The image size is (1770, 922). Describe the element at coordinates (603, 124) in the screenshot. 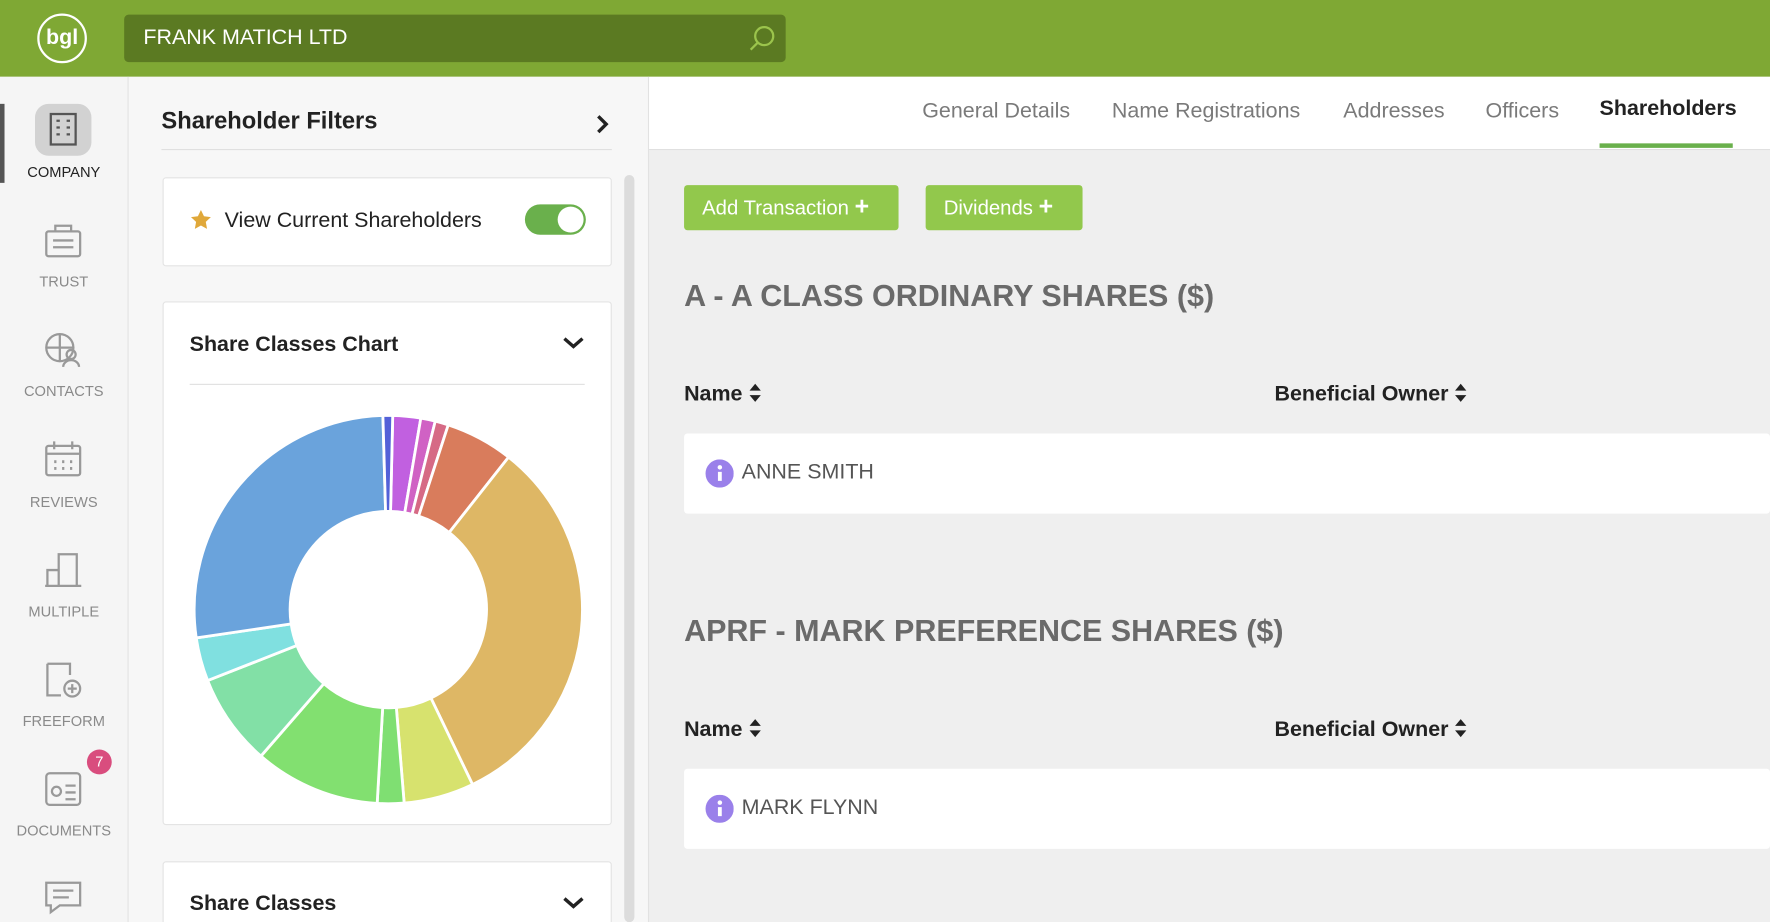

I see `collapse-chevron` at that location.